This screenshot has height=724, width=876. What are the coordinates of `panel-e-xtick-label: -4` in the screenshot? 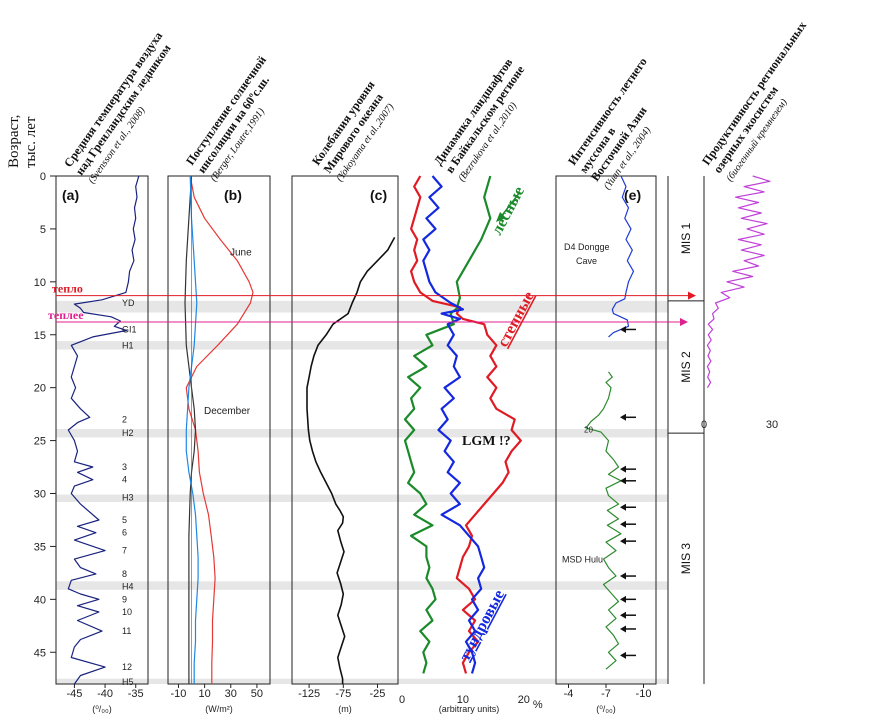 It's located at (569, 694).